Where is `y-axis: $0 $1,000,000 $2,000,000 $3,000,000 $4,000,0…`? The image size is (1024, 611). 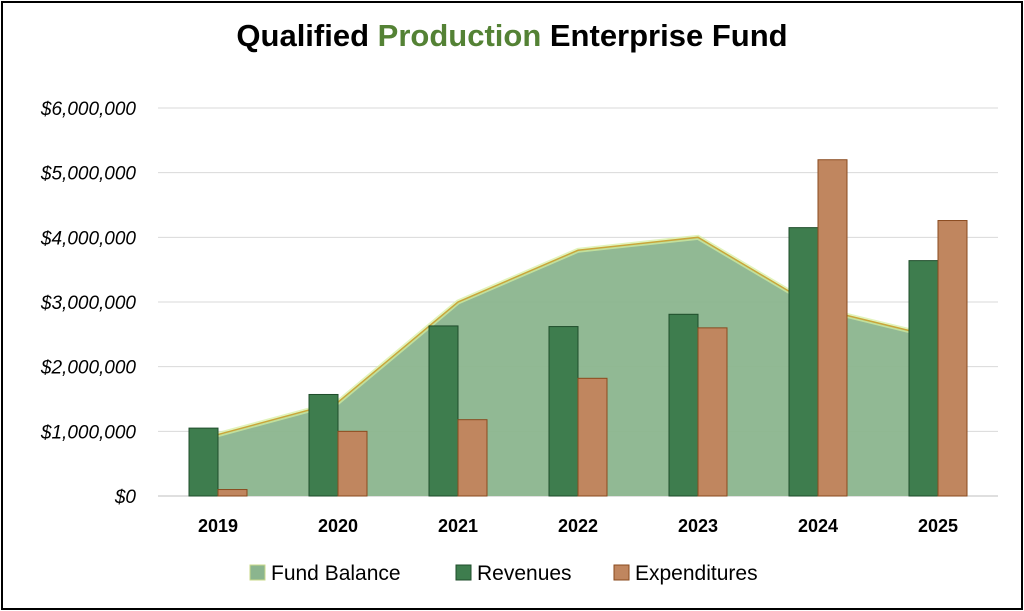
y-axis: $0 $1,000,000 $2,000,000 $3,000,000 $4,000,0… is located at coordinates (88, 303).